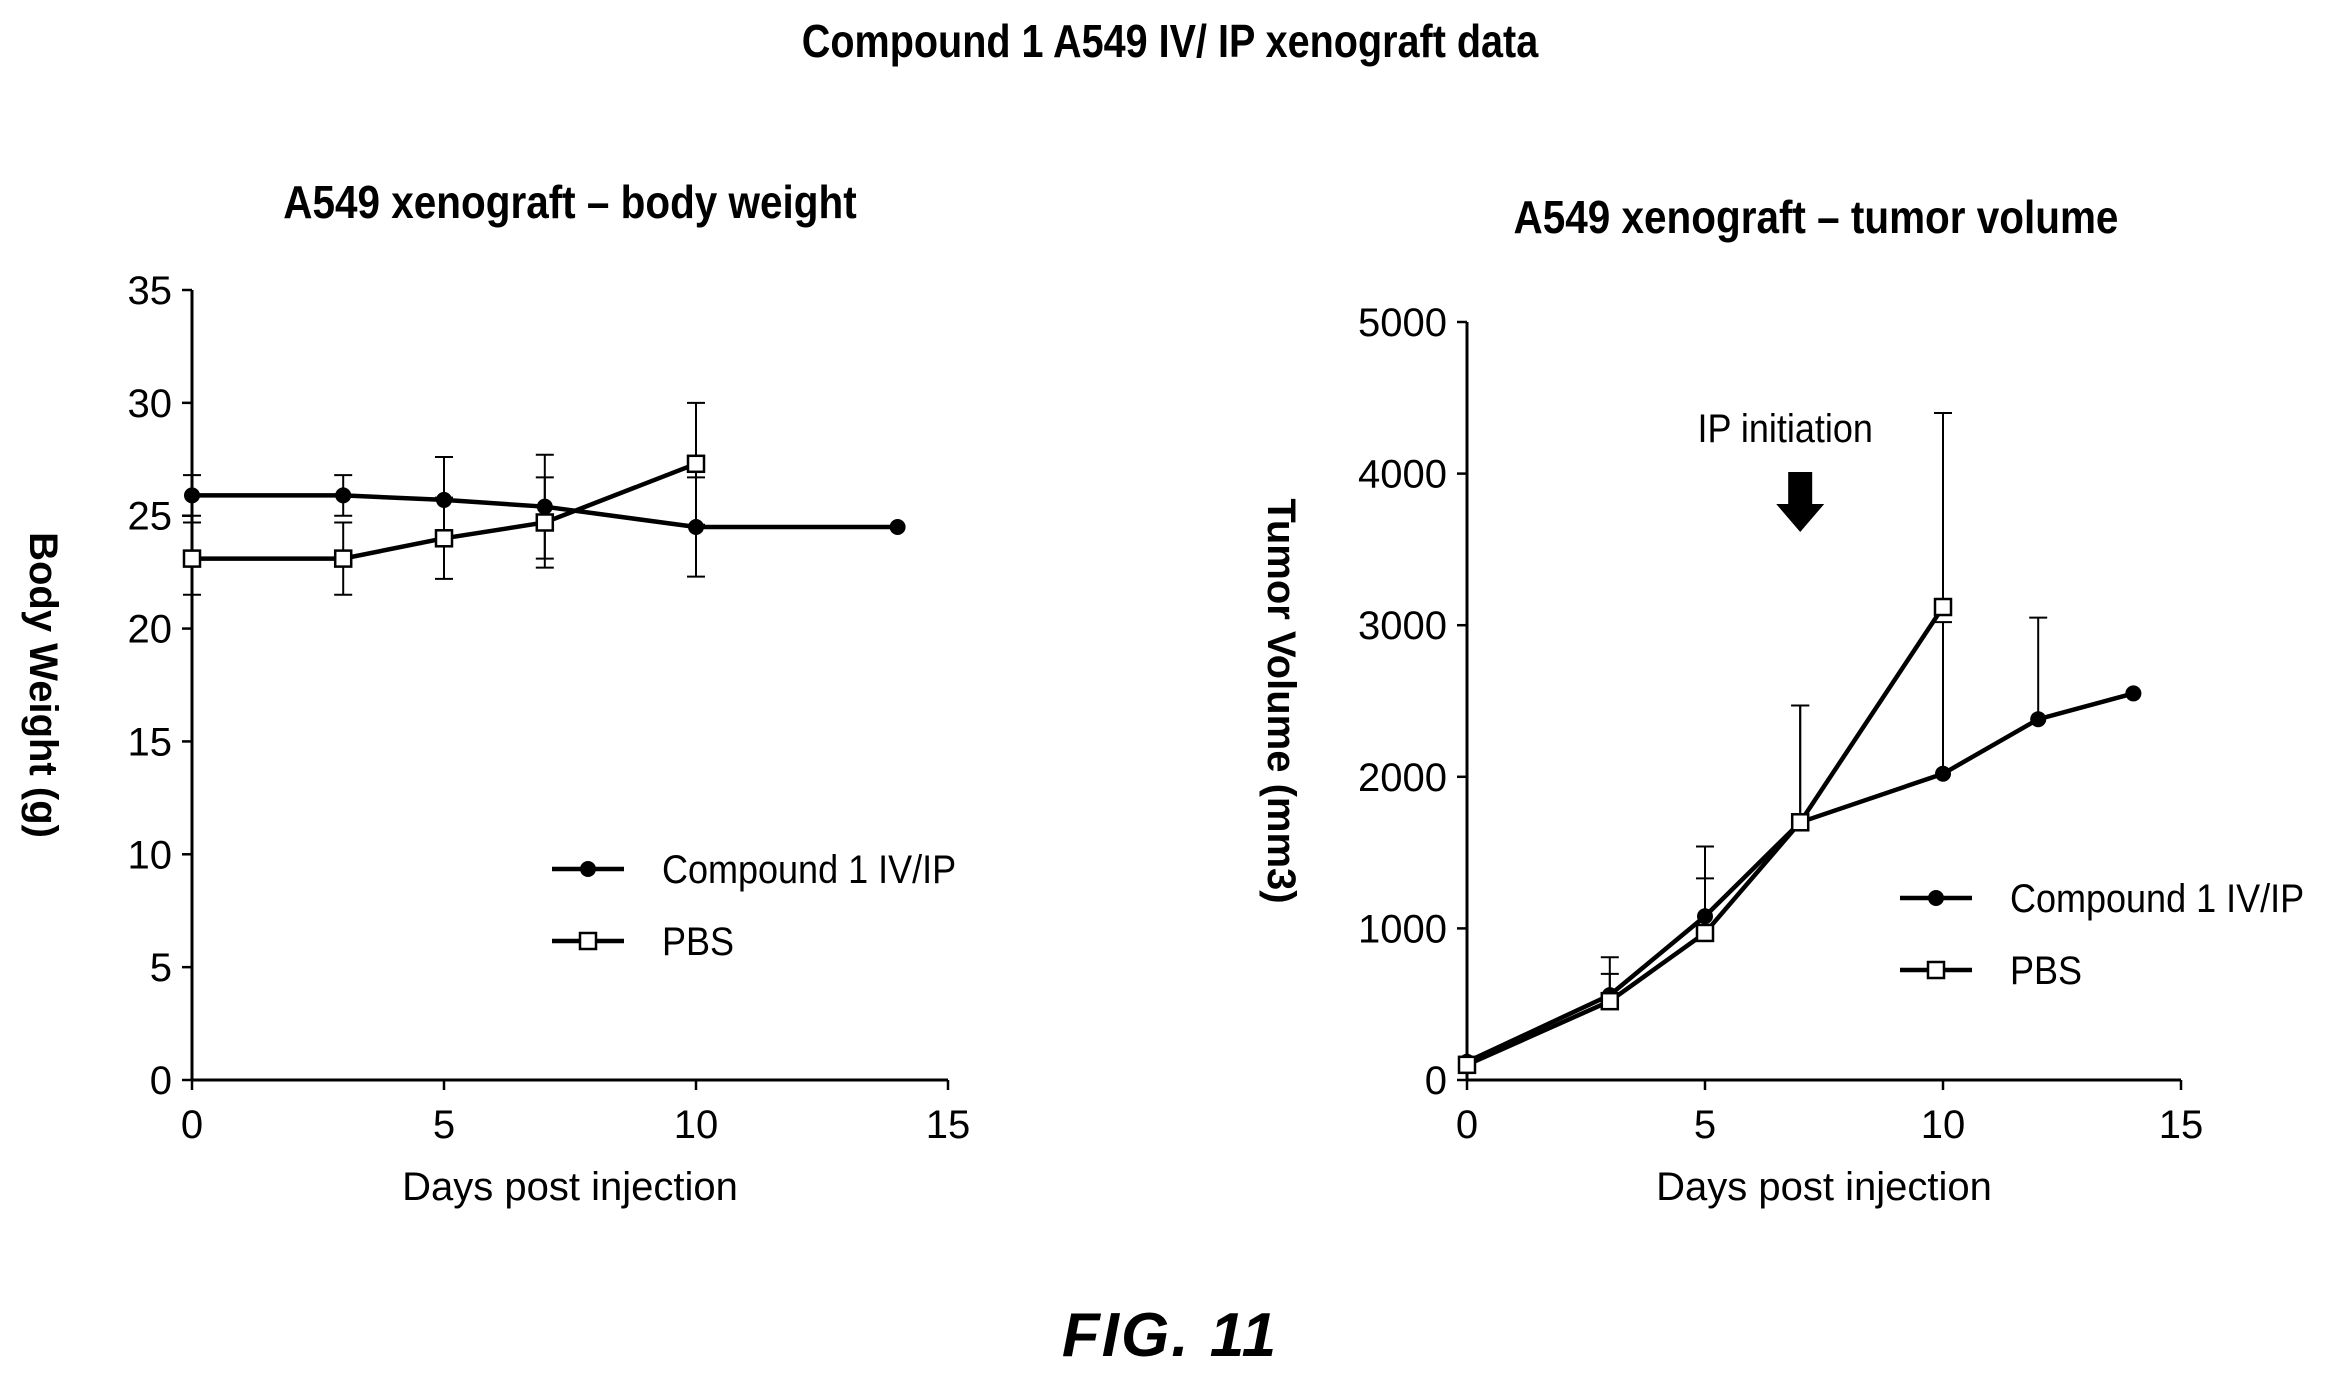 Image resolution: width=2340 pixels, height=1390 pixels. I want to click on chart-title: A549 xenograft – body weight, so click(569, 203).